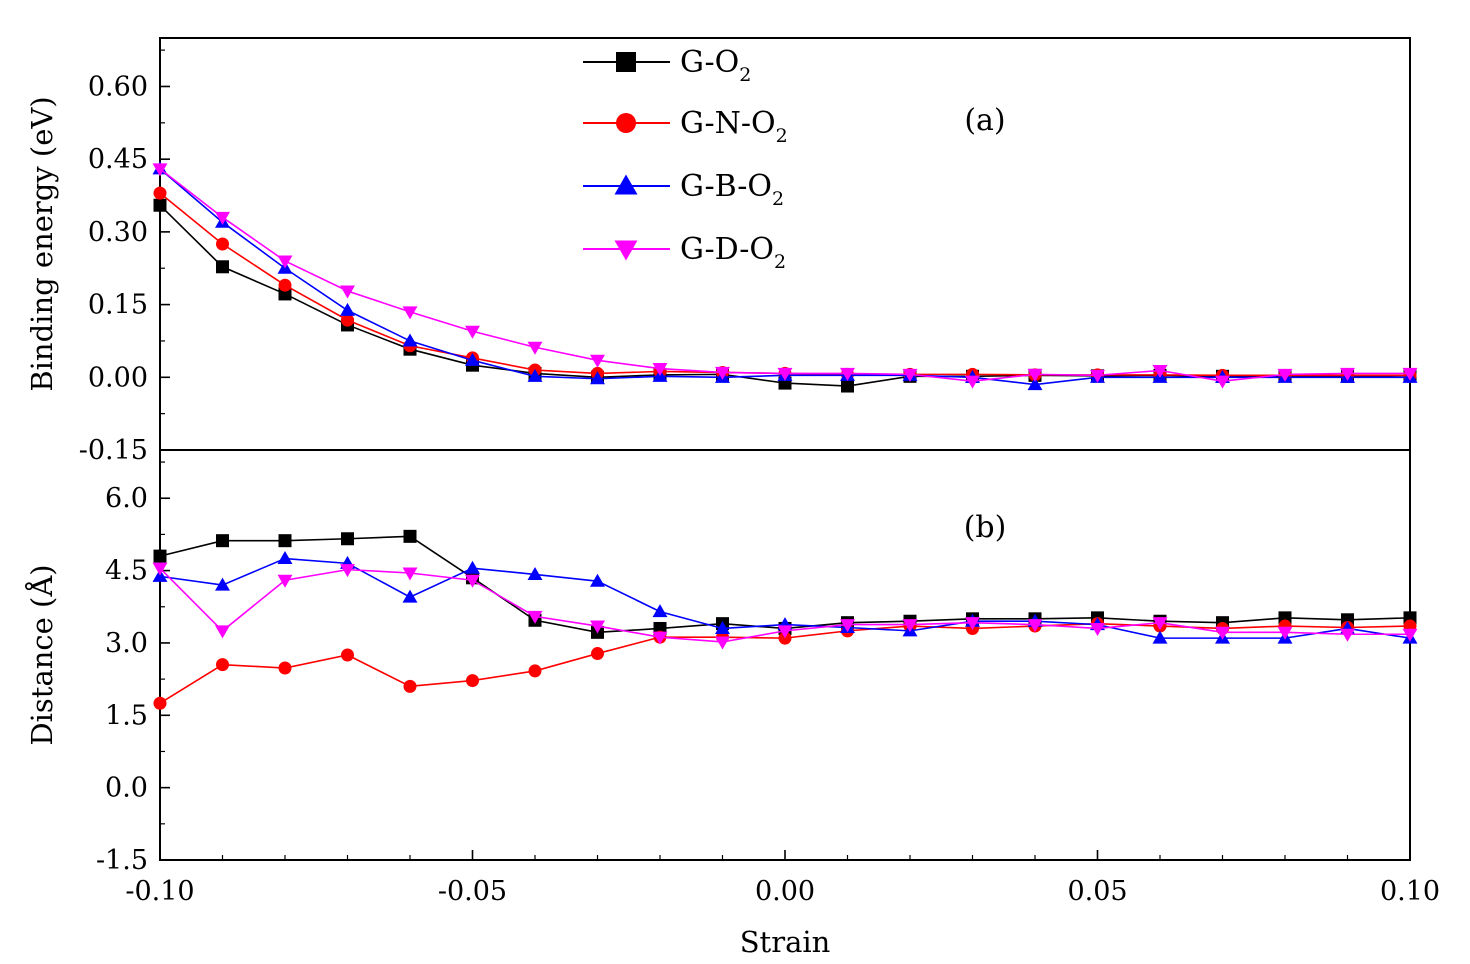 This screenshot has width=1470, height=964. Describe the element at coordinates (122, 860) in the screenshot. I see `panel-b-ytick-label-0: -1.5` at that location.